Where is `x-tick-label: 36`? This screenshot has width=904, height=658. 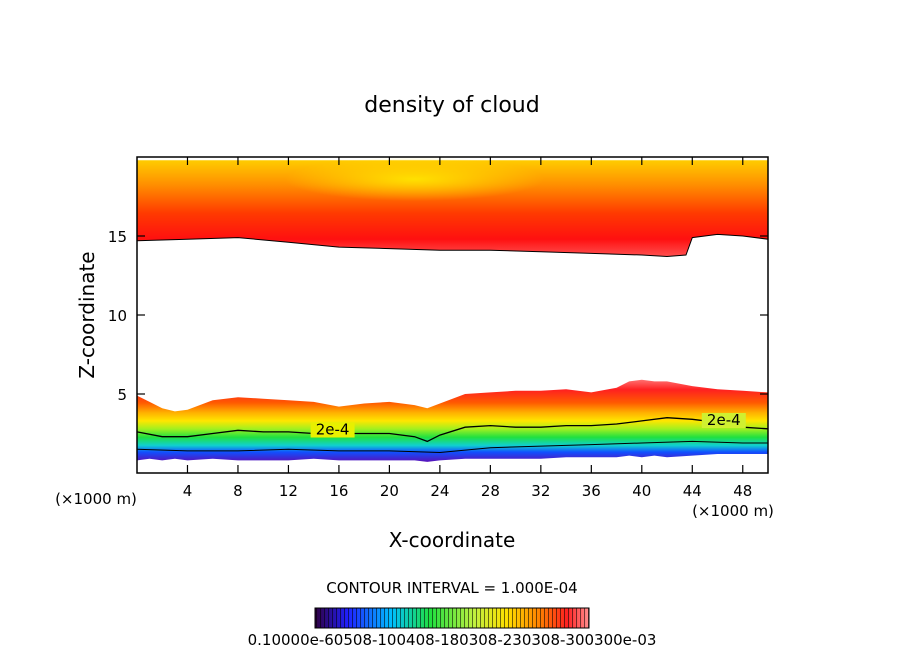
x-tick-label: 36 is located at coordinates (591, 491).